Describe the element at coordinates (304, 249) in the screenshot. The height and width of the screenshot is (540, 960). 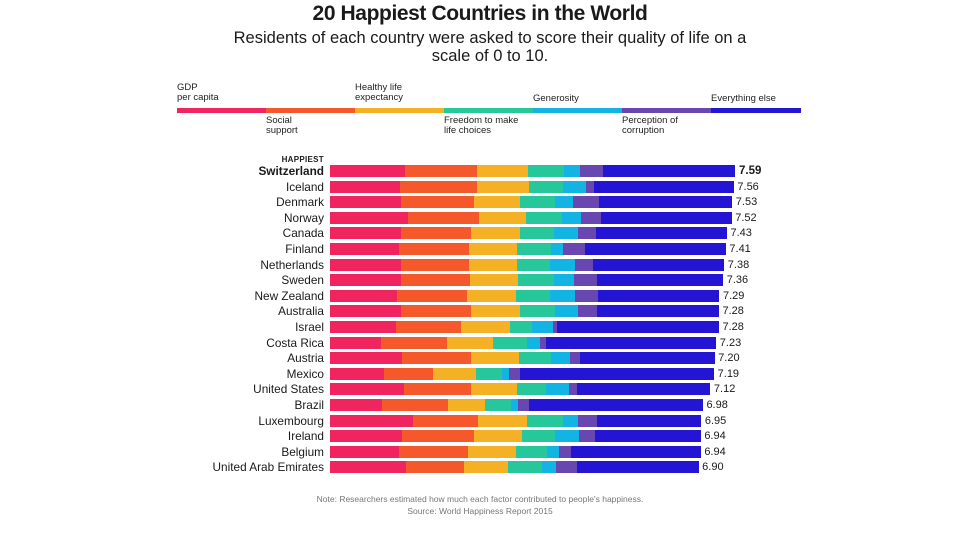
I see `country-label: Finland` at that location.